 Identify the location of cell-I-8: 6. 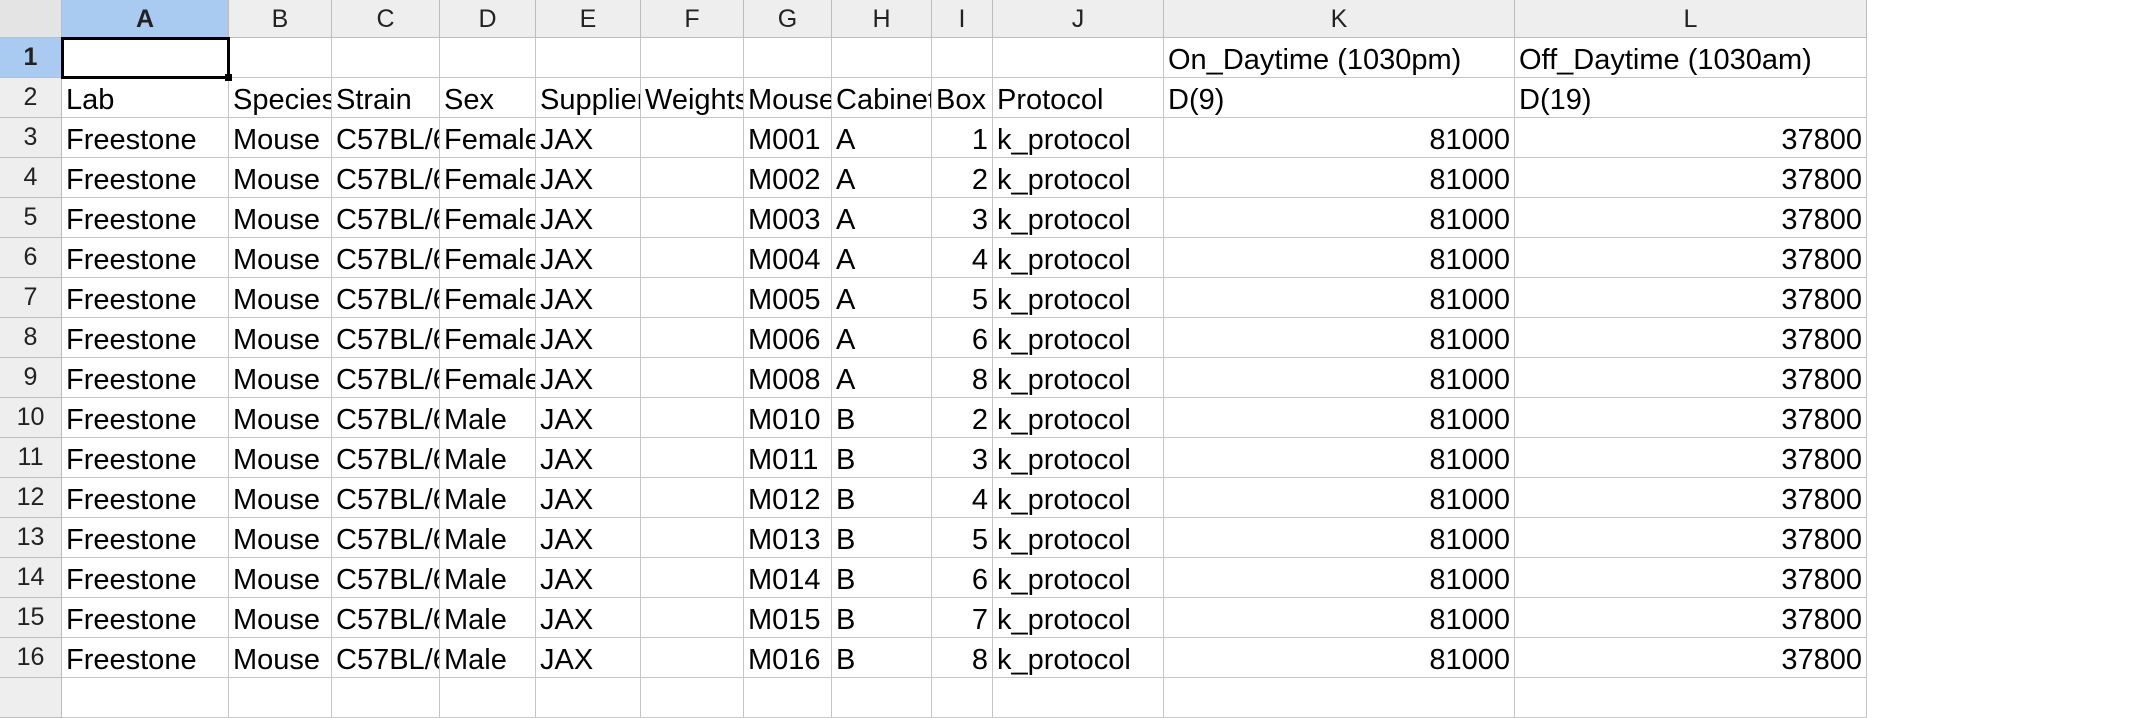
(962, 338).